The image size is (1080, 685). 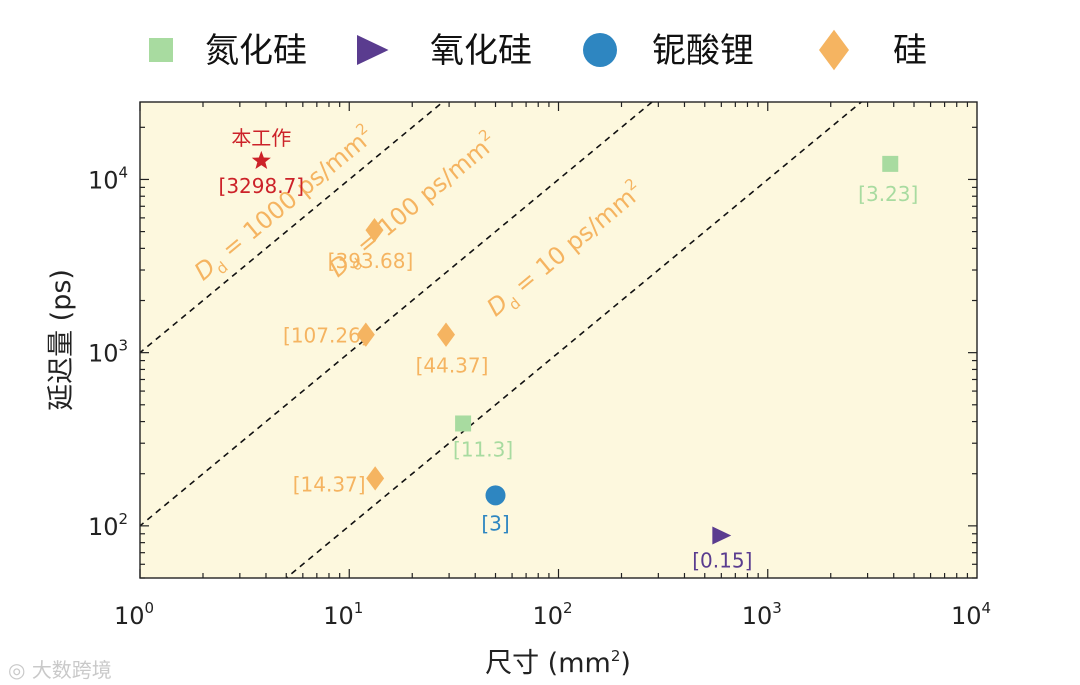 What do you see at coordinates (834, 50) in the screenshot?
I see `legend-marker-diamond` at bounding box center [834, 50].